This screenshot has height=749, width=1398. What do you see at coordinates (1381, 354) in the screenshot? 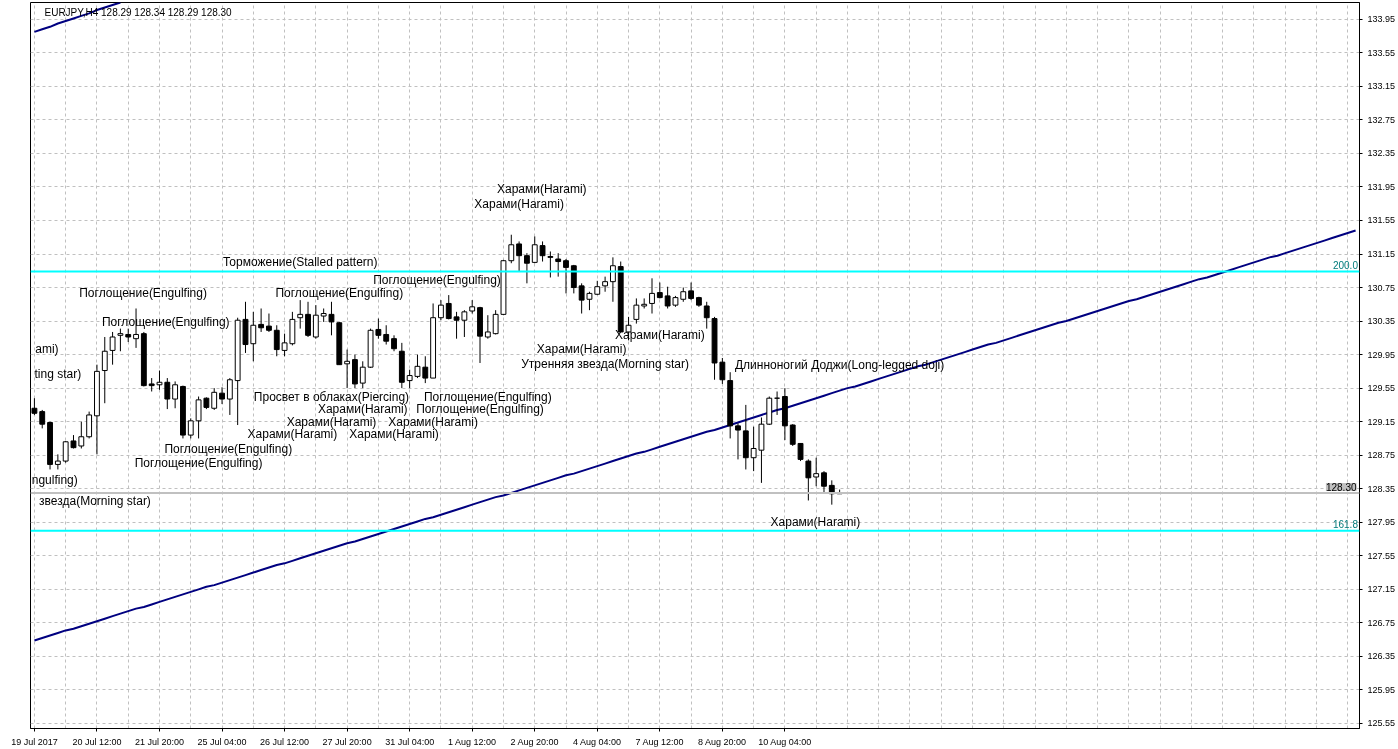
I see `y-tick-label: 129.95` at bounding box center [1381, 354].